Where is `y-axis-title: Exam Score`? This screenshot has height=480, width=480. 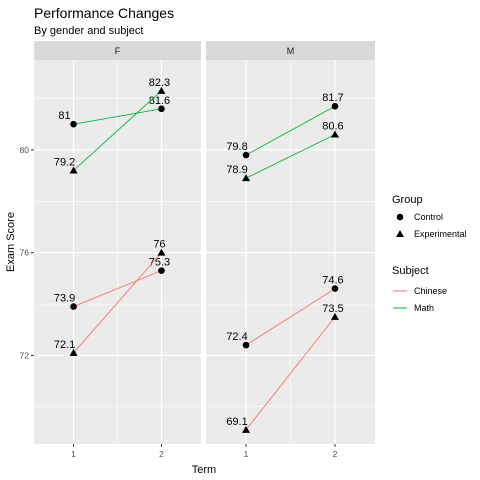
y-axis-title: Exam Score is located at coordinates (11, 242).